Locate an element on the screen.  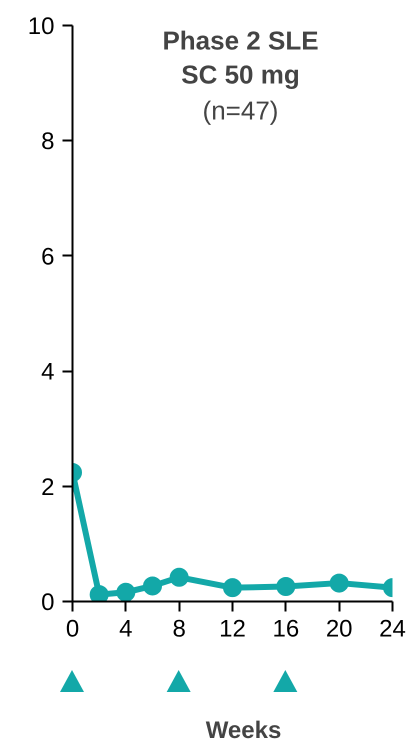
x-axis-title: Weeks is located at coordinates (244, 730).